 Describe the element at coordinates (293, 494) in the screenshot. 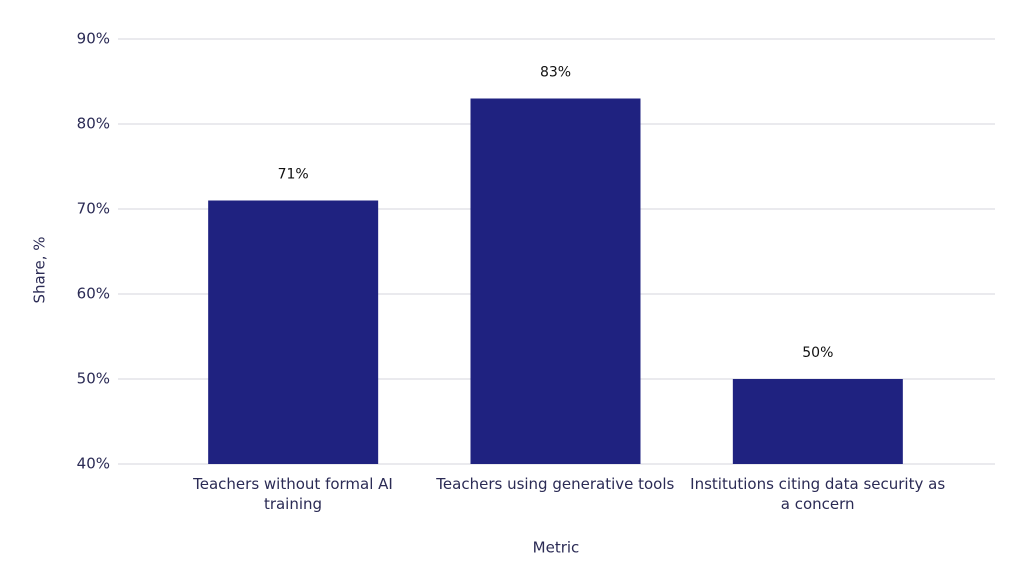

I see `x-tick-label: Teachers without formal AI training` at that location.